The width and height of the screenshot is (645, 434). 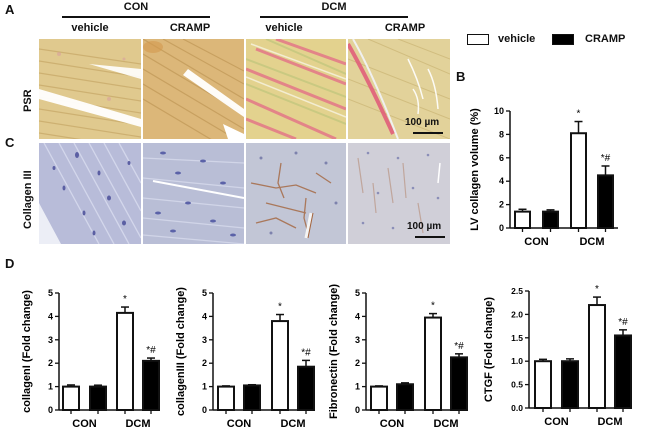 What do you see at coordinates (605, 39) in the screenshot?
I see `legend-label-cramp: CRAMP` at bounding box center [605, 39].